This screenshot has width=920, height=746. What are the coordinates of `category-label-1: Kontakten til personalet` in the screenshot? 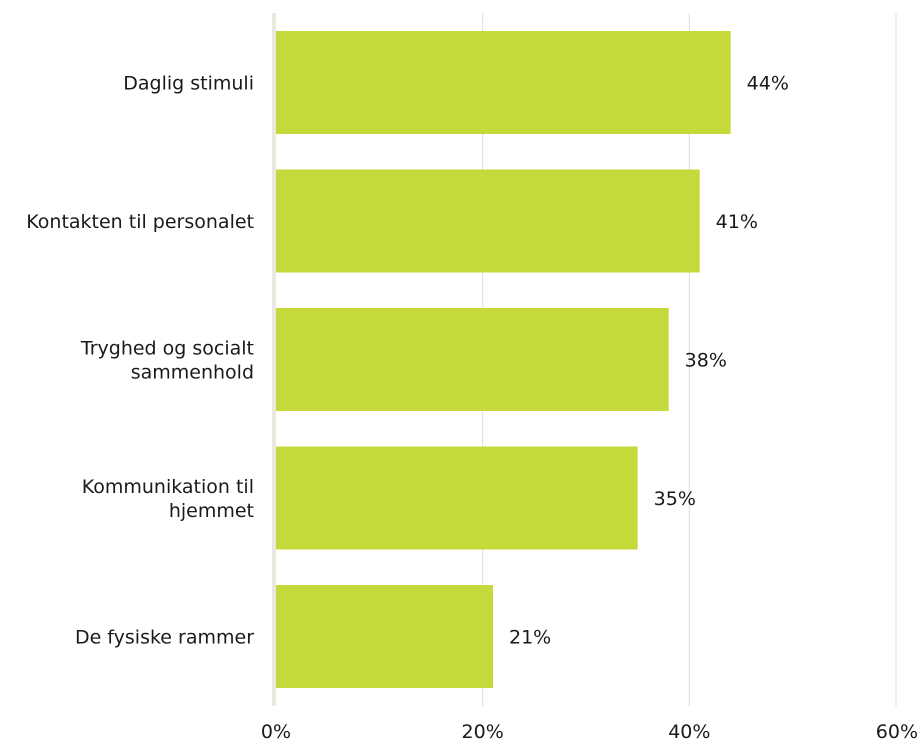 It's located at (140, 222).